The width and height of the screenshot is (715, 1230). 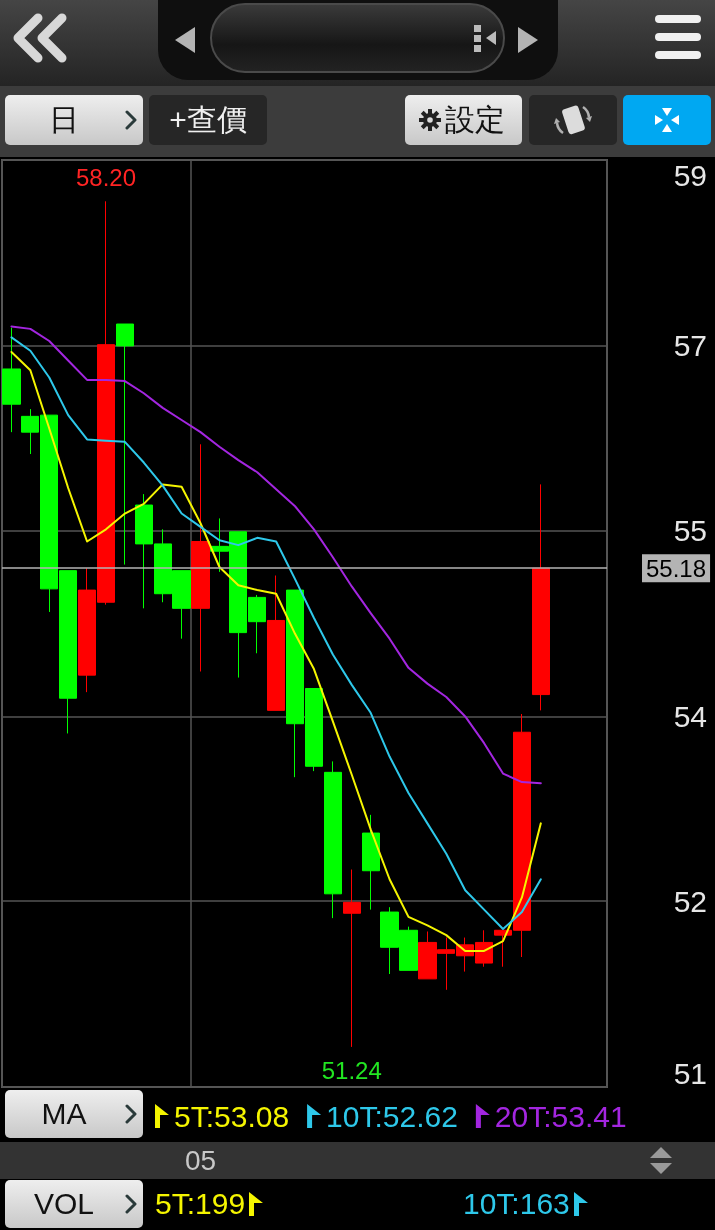 I want to click on x-tick-label: 05, so click(x=200, y=1160).